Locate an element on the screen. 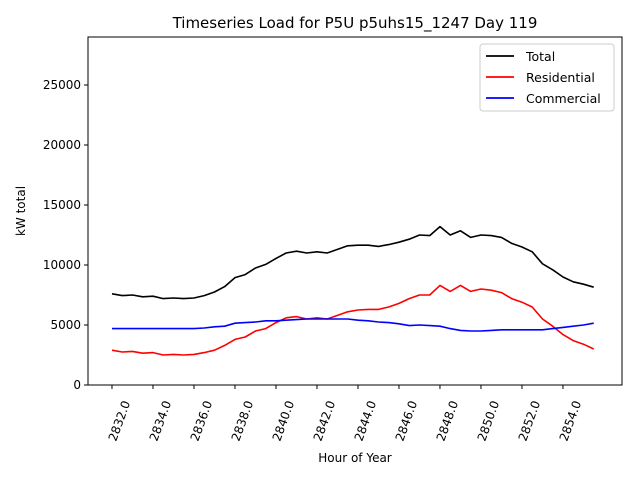 The image size is (640, 480). legend-label-residential: Residential is located at coordinates (560, 77).